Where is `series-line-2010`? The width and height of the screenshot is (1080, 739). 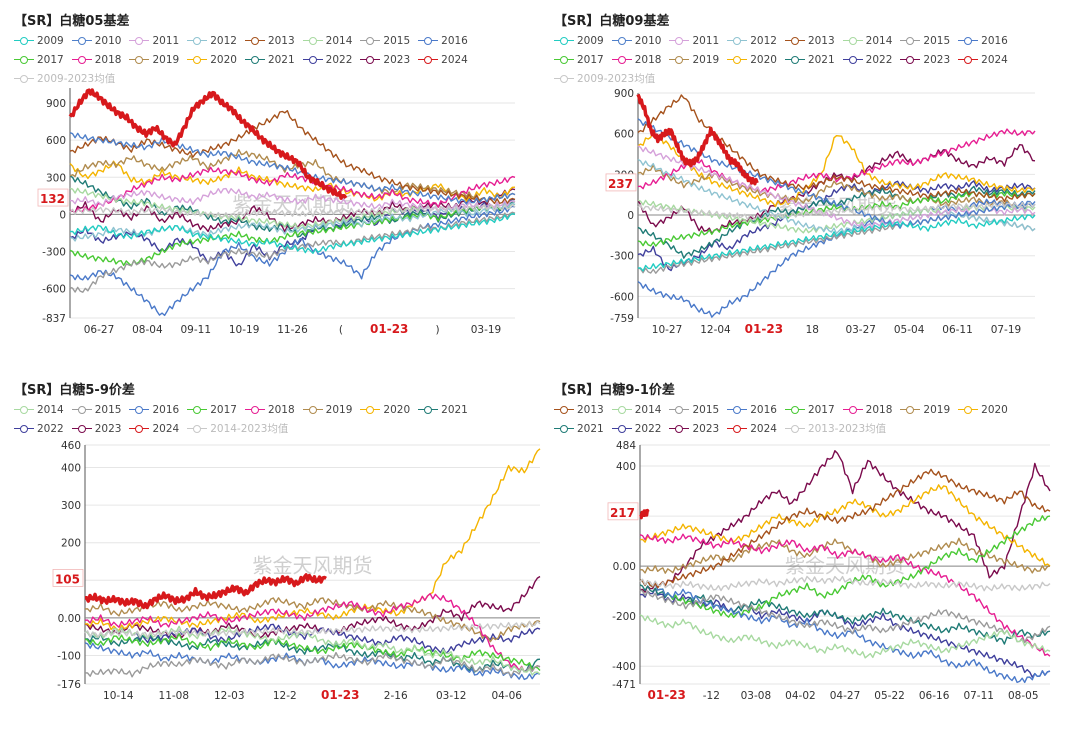
series-line-2010 is located at coordinates (292, 168).